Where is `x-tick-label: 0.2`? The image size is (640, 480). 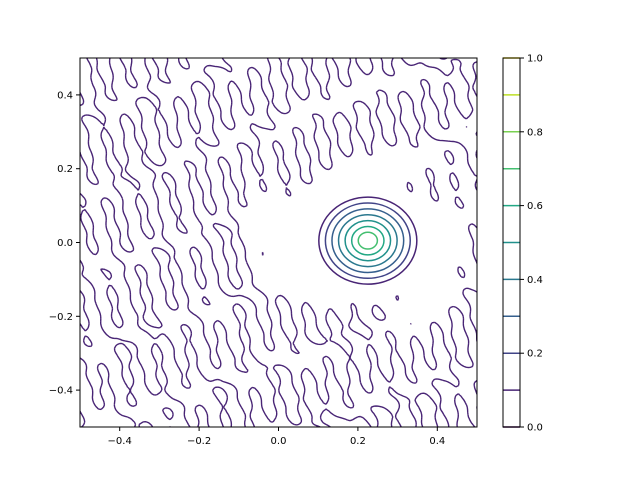 x-tick-label: 0.2 is located at coordinates (358, 441).